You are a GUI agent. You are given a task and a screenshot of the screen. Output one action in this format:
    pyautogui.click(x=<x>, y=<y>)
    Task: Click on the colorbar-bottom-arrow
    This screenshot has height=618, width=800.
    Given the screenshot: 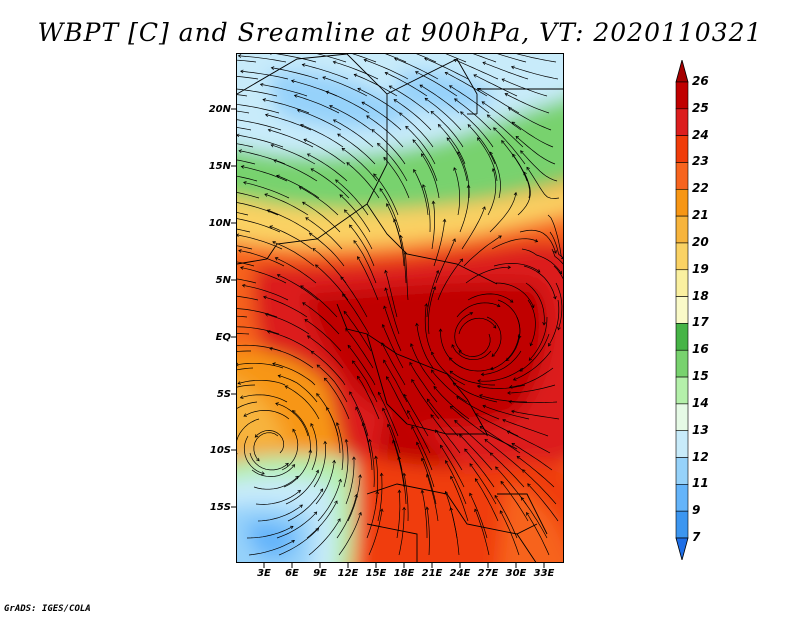 What is the action you would take?
    pyautogui.click(x=682, y=548)
    